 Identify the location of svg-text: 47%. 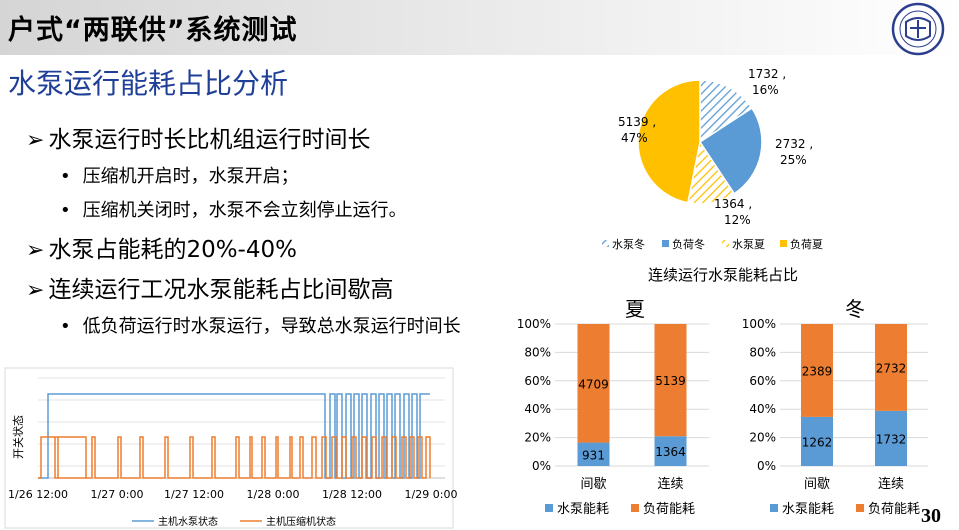
(634, 138).